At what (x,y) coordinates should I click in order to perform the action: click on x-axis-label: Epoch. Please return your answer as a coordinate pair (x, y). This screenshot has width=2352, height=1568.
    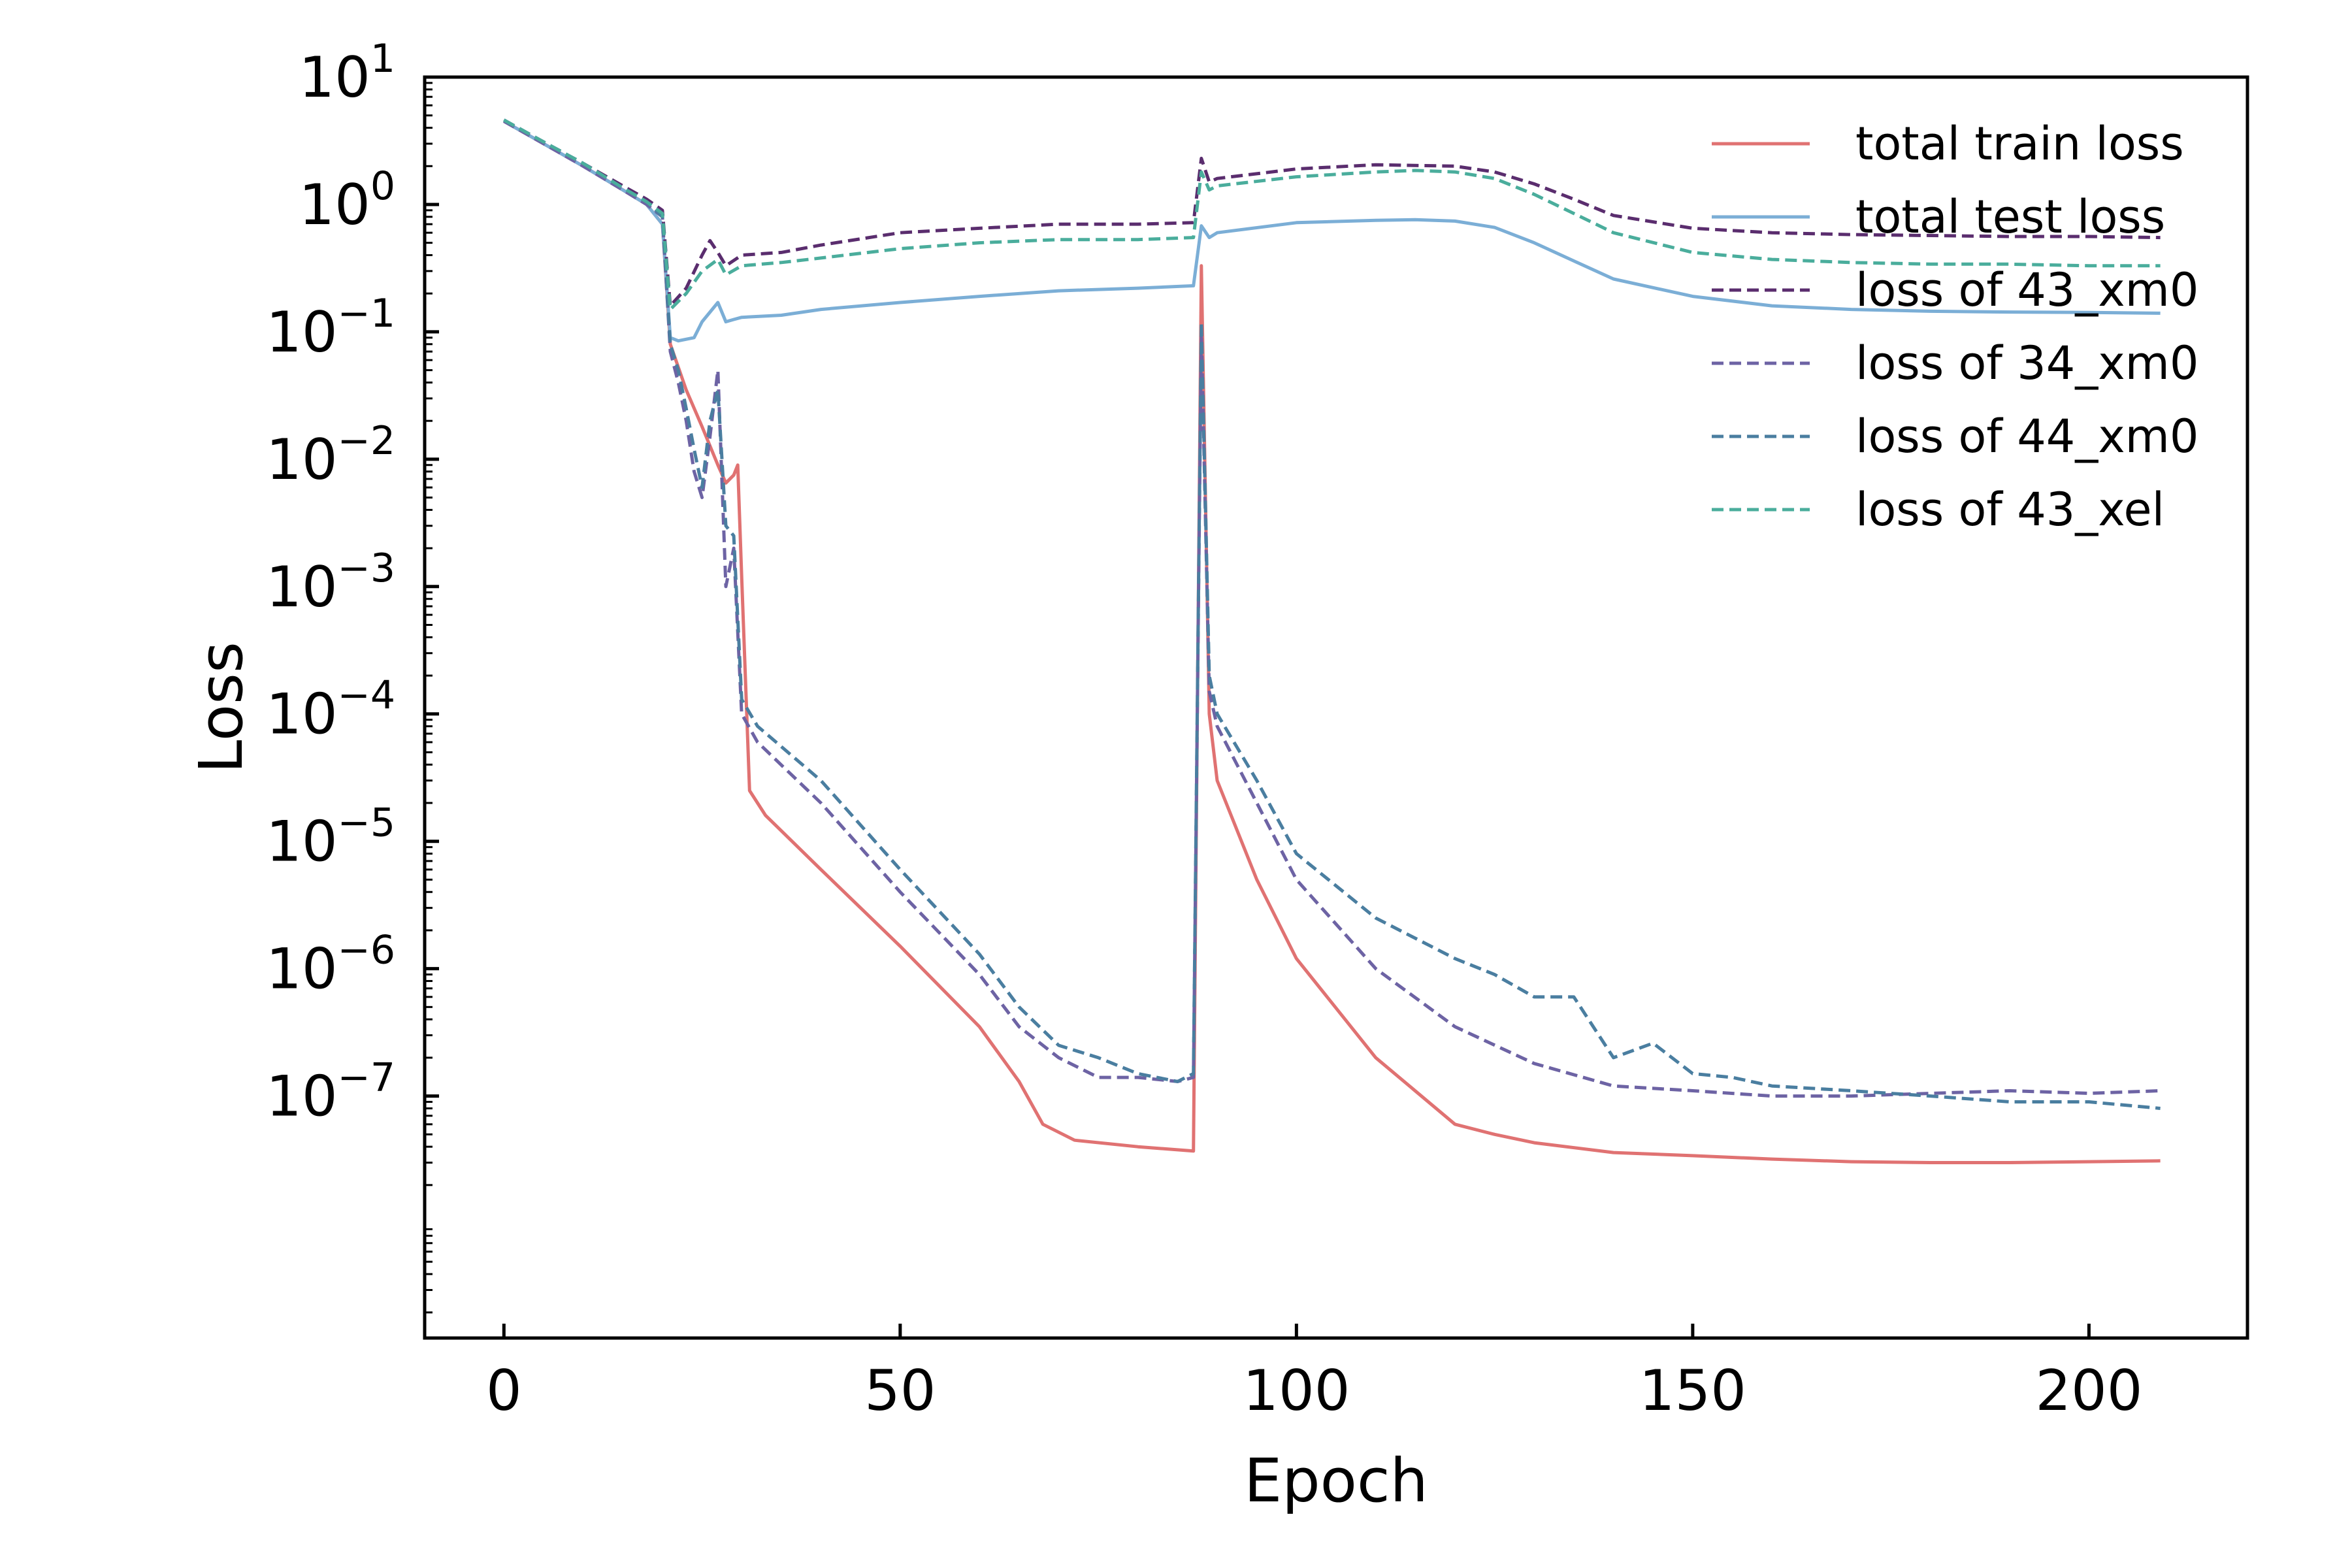
    Looking at the image, I should click on (1336, 1481).